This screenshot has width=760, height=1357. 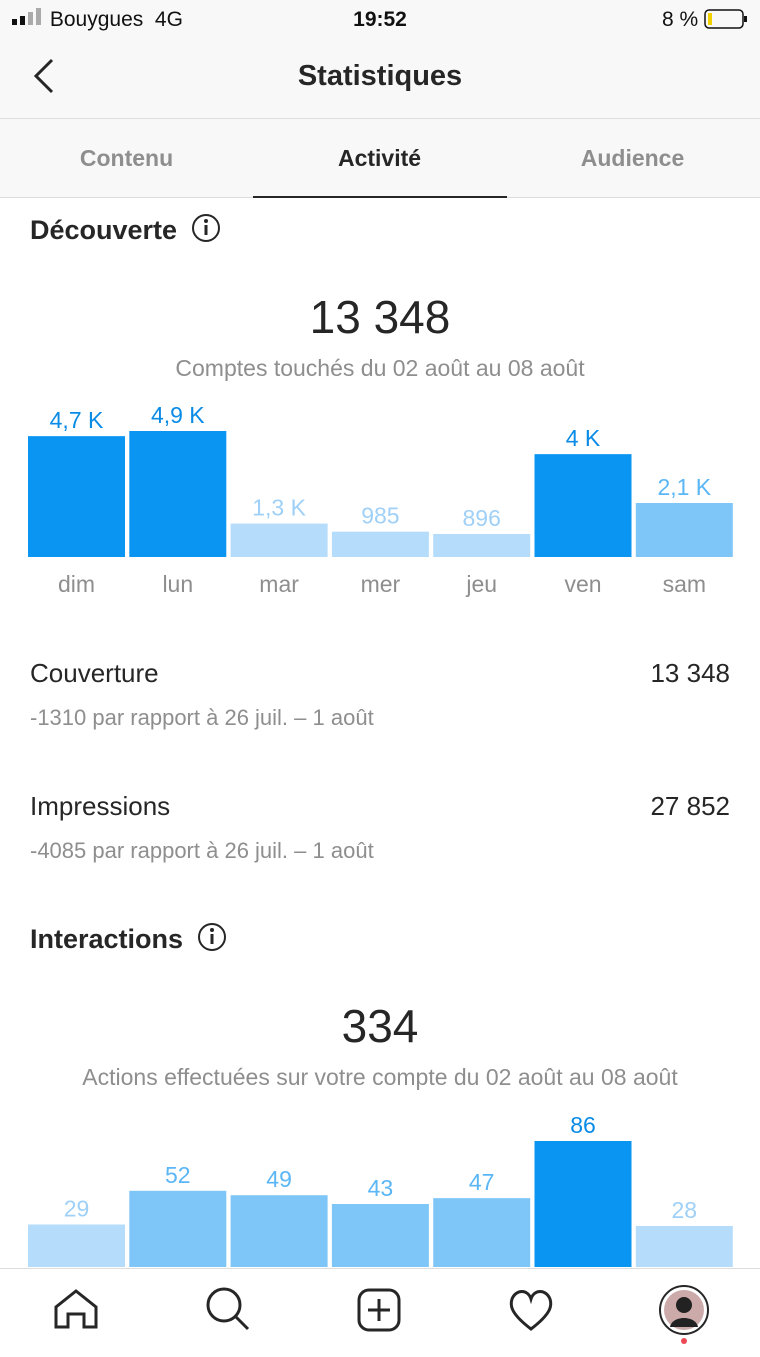 What do you see at coordinates (380, 76) in the screenshot?
I see `page-title: Statistiques` at bounding box center [380, 76].